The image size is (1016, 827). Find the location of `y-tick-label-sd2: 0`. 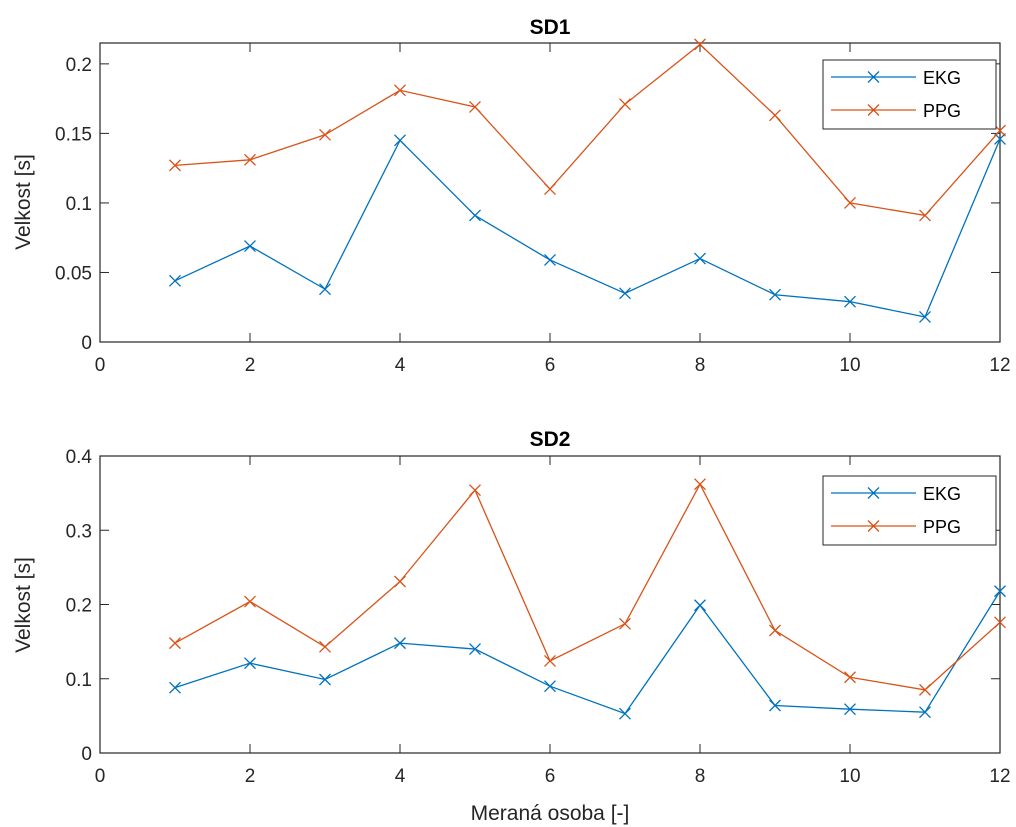

y-tick-label-sd2: 0 is located at coordinates (86, 754).